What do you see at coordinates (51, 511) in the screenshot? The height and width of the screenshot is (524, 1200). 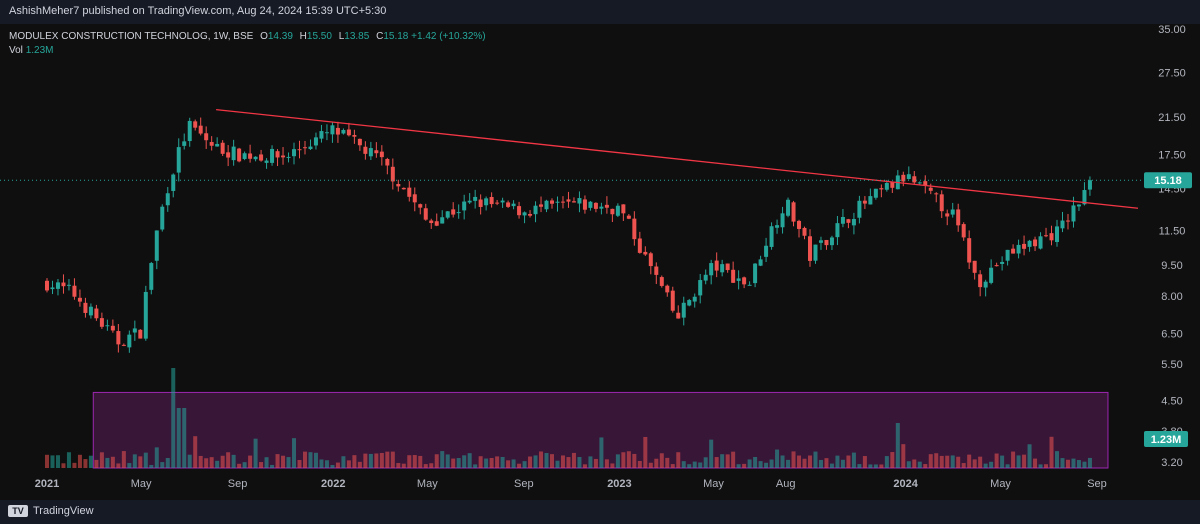 I see `tradingview-logo: TV TradingView` at bounding box center [51, 511].